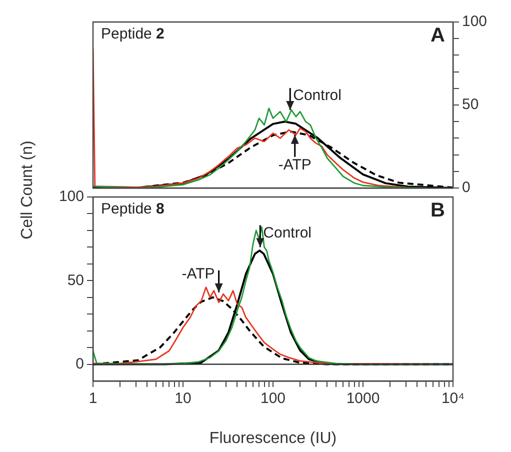 This screenshot has width=511, height=452. What do you see at coordinates (28, 190) in the screenshot?
I see `y-axis-title: Cell Count (n)` at bounding box center [28, 190].